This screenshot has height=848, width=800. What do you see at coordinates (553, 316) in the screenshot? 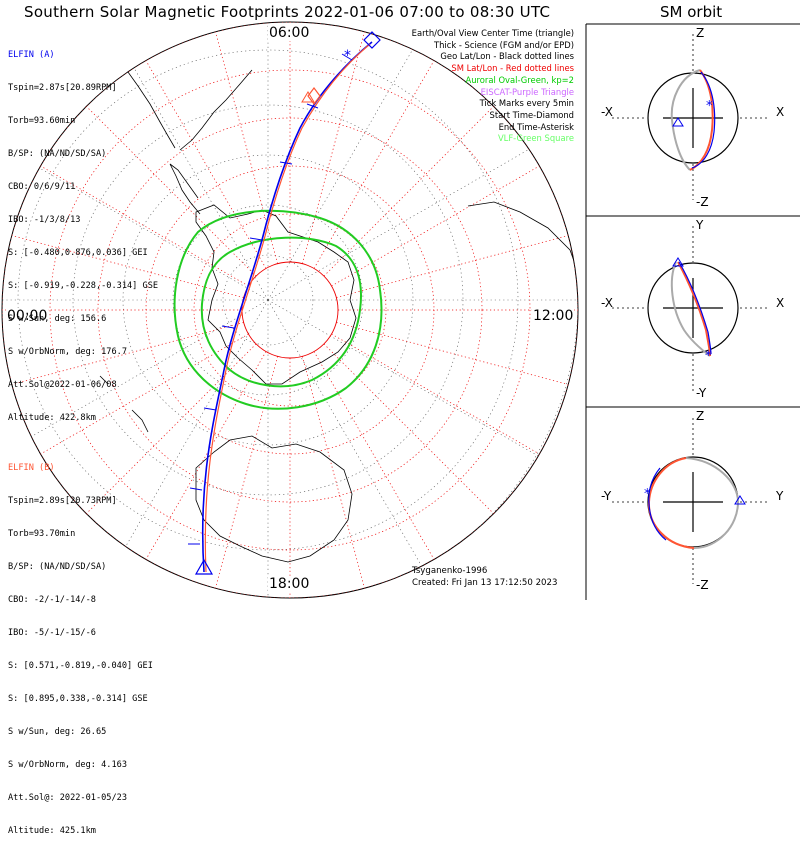
I see `time-label-right: 12:00` at bounding box center [553, 316].